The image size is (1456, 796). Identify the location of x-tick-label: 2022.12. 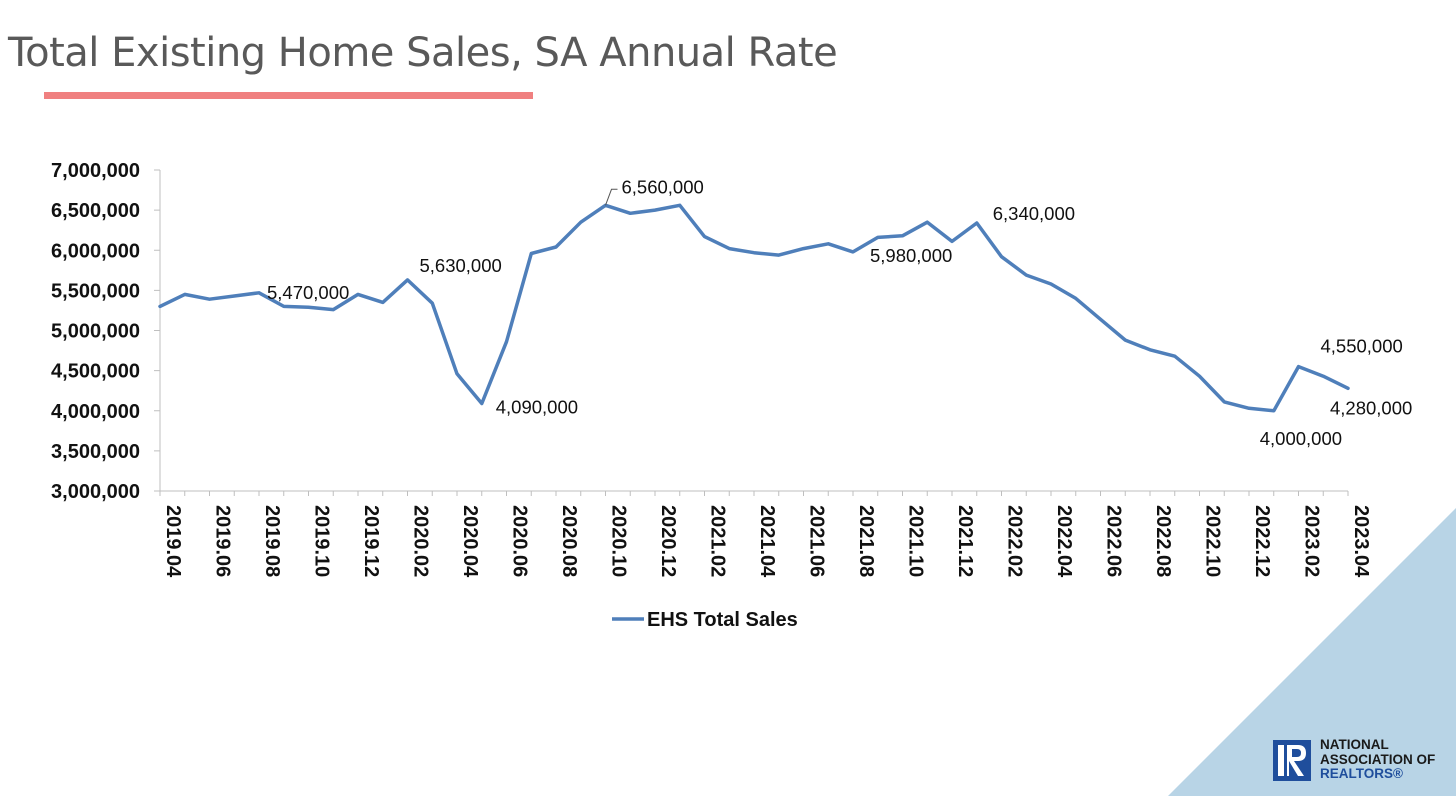
(1262, 541).